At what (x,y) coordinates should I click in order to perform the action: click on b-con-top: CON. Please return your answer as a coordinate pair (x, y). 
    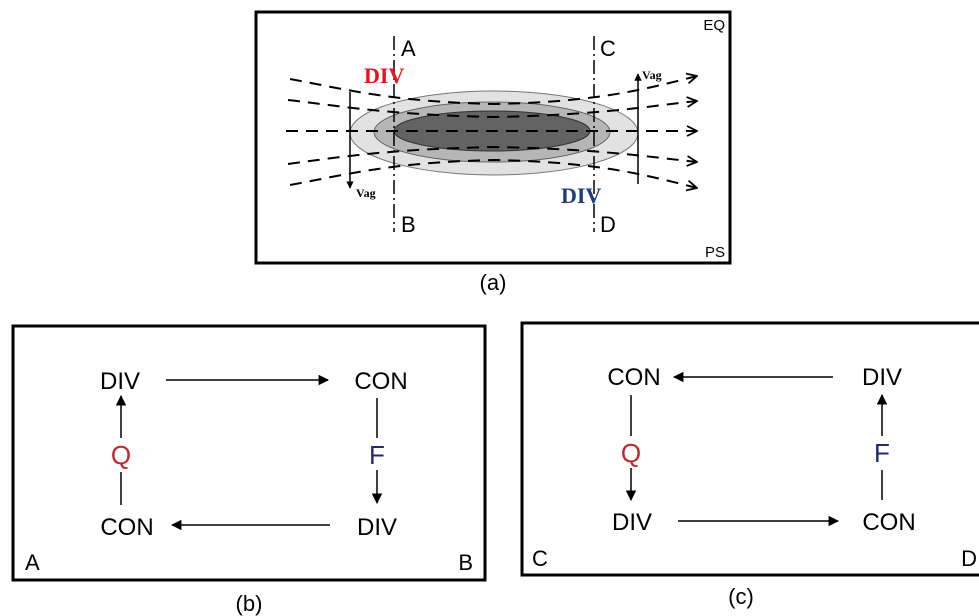
    Looking at the image, I should click on (380, 381).